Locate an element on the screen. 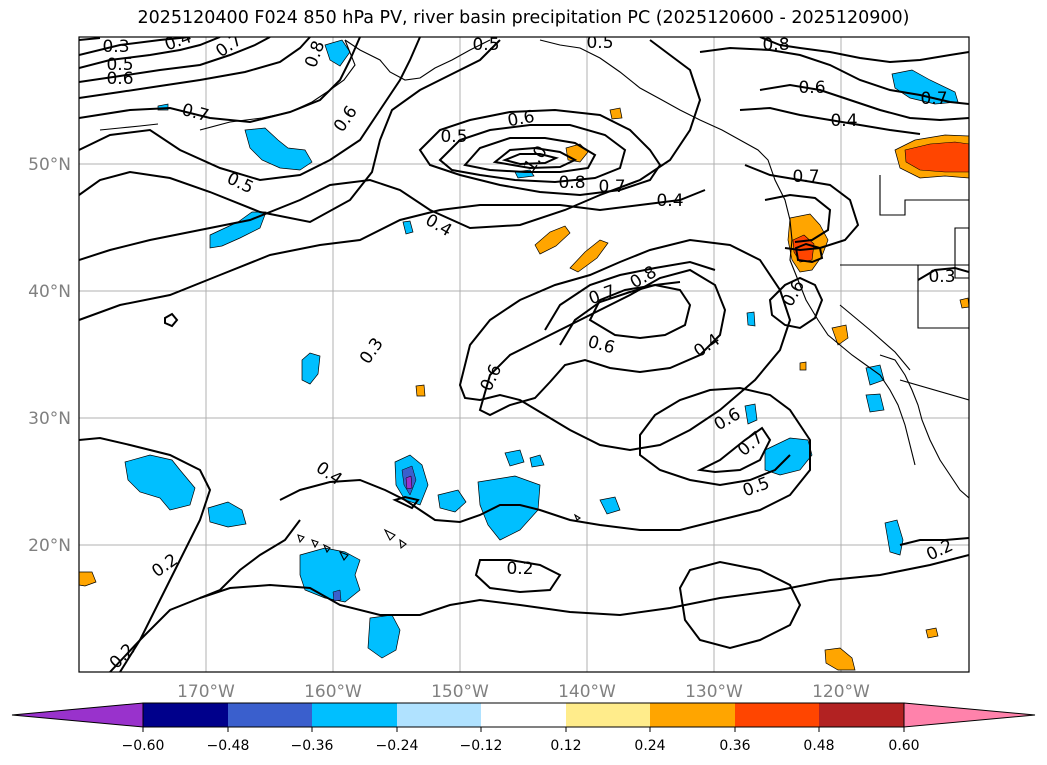 This screenshot has width=1047, height=765. lat-label: 30°N is located at coordinates (49, 419).